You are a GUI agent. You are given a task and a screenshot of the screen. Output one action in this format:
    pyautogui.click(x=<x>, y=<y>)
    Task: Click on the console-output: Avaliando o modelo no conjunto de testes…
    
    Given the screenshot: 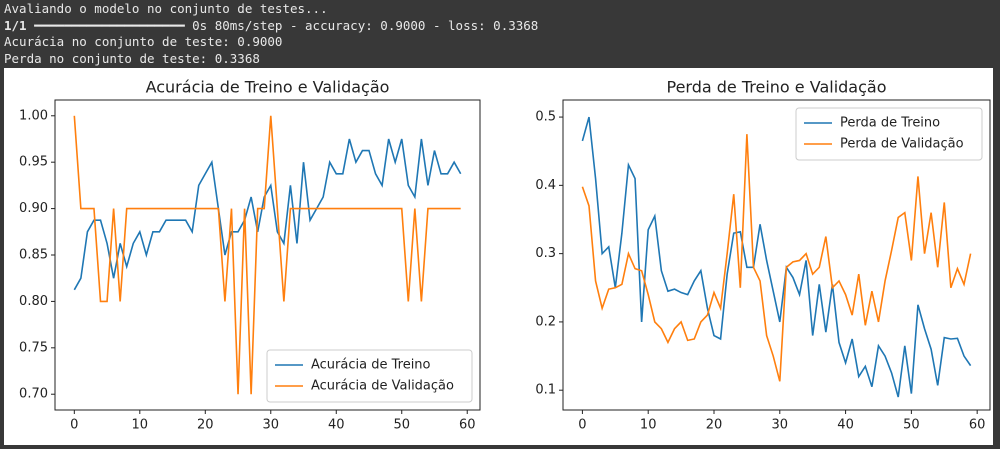 What is the action you would take?
    pyautogui.click(x=271, y=34)
    